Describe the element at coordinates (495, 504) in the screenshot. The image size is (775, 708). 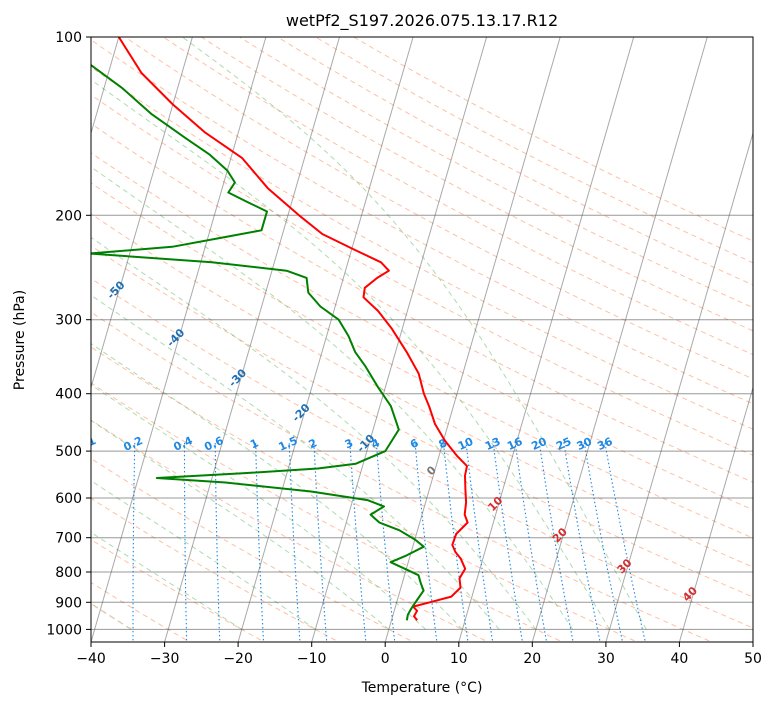
I see `isotherm-label: 10` at that location.